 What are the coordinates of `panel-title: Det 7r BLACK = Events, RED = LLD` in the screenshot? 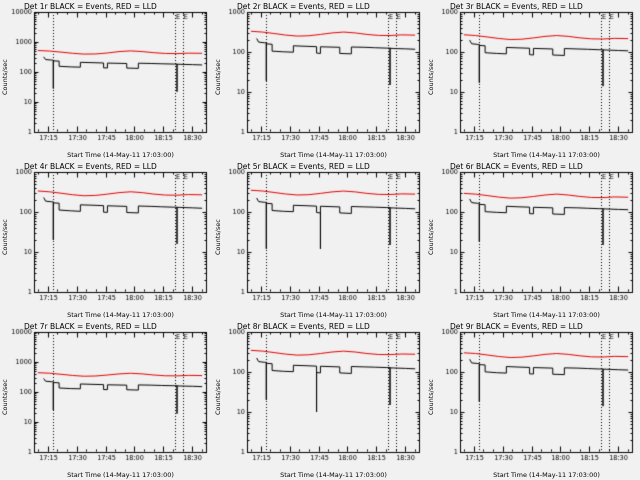 It's located at (90, 326).